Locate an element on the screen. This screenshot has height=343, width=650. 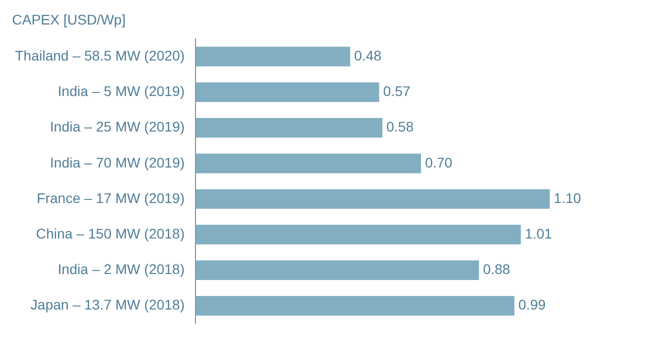
y-tick-label: France – 17 MW (2019) is located at coordinates (110, 198).